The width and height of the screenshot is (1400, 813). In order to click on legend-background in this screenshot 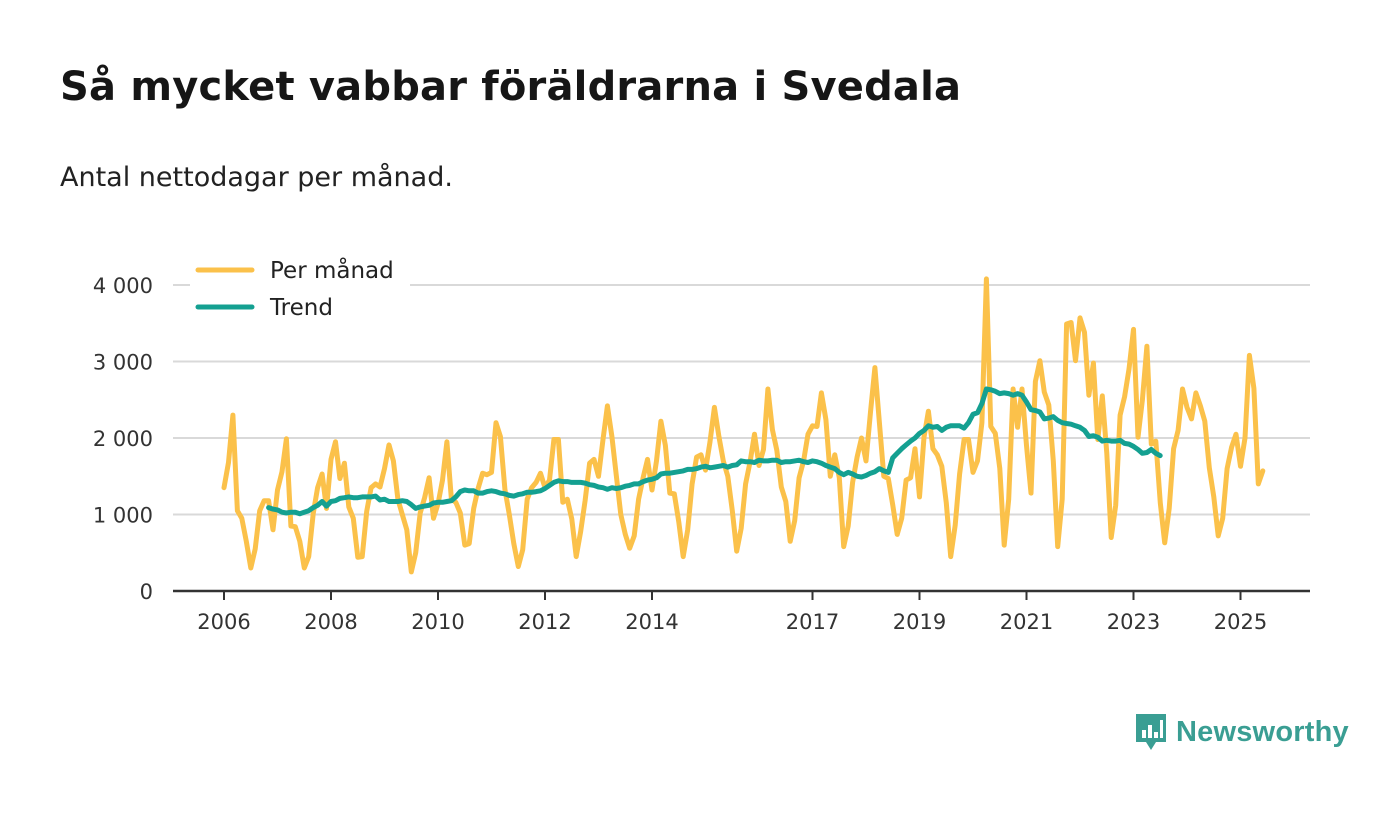, I will do `click(300, 288)`.